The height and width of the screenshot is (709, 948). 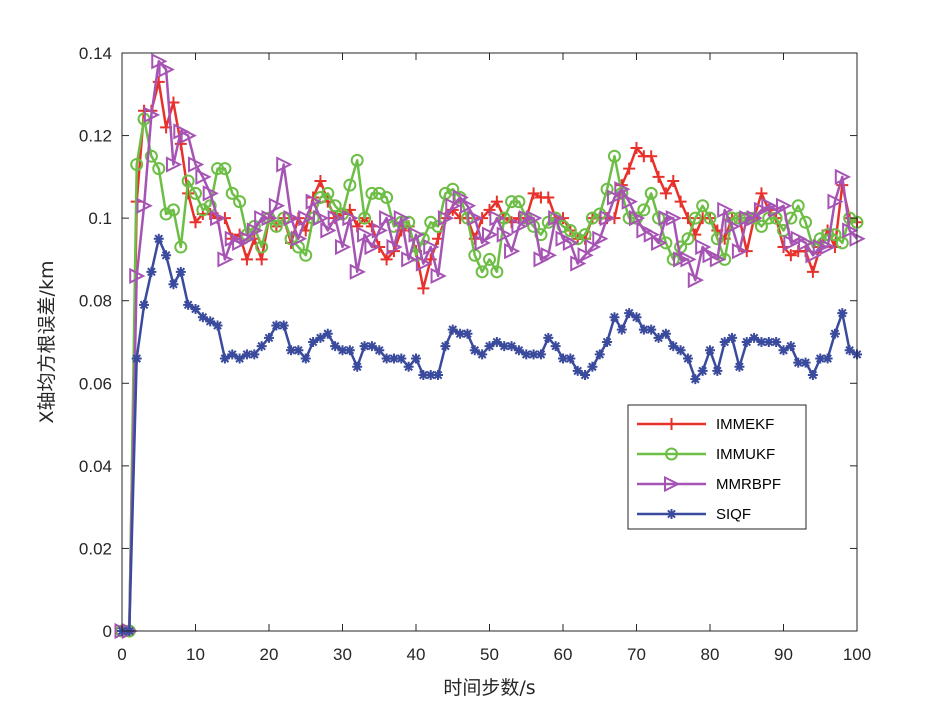 What do you see at coordinates (745, 454) in the screenshot?
I see `legend-label: IMMUKF` at bounding box center [745, 454].